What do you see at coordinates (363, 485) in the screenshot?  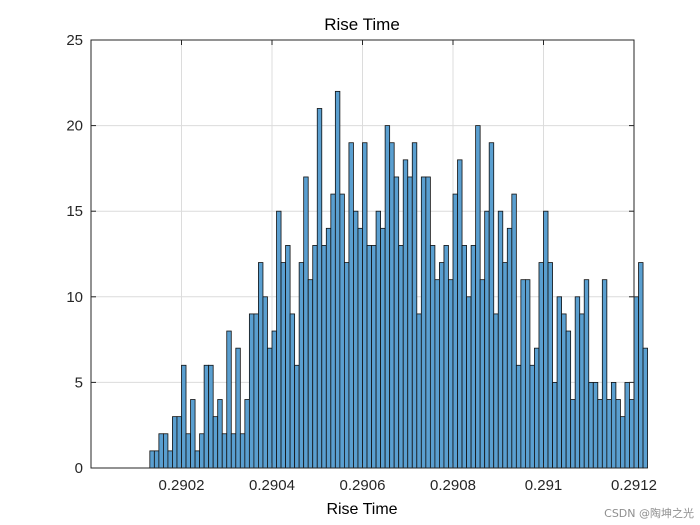 I see `x-tick-label: 0.2906` at bounding box center [363, 485].